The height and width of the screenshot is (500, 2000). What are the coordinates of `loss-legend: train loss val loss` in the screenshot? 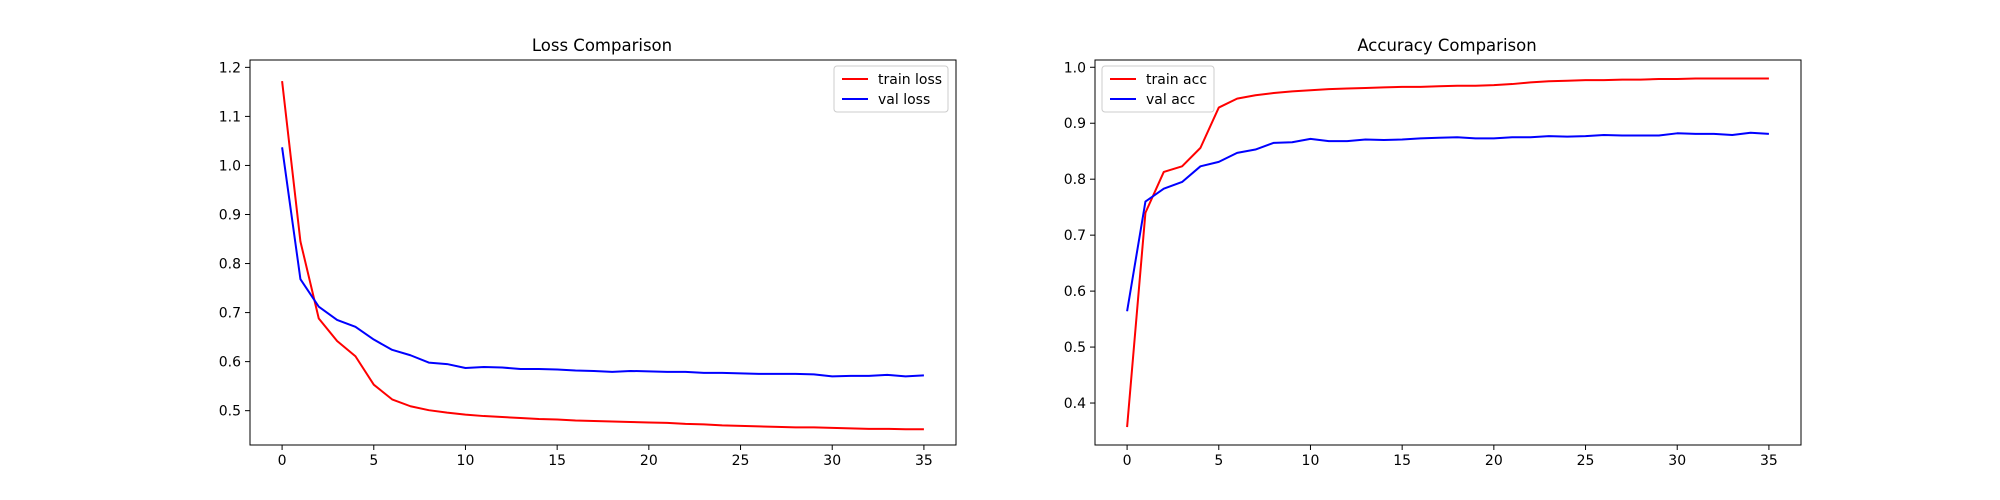 It's located at (891, 89).